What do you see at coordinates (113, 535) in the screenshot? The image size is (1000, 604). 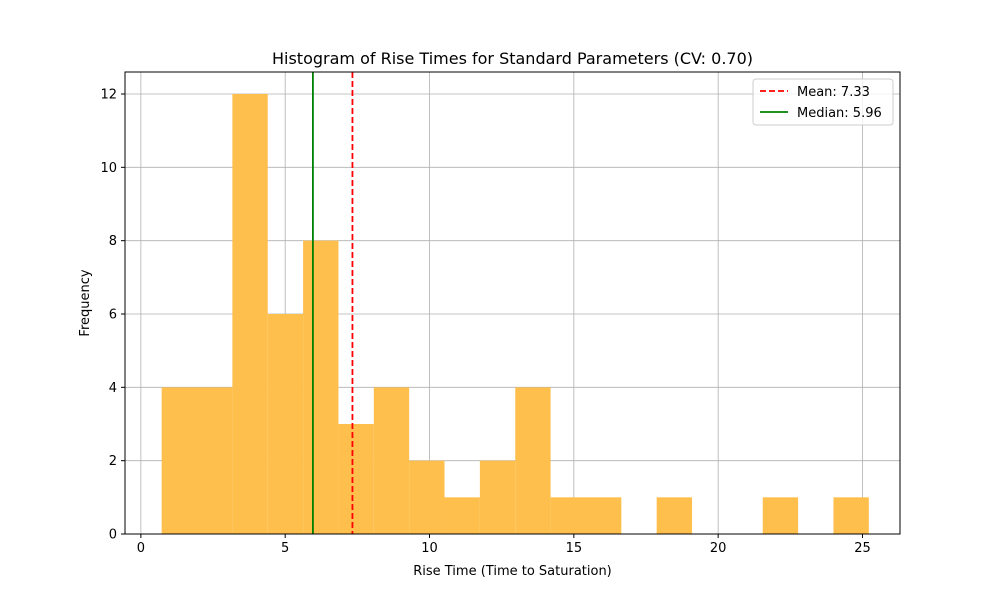 I see `y-tick-label: 0` at bounding box center [113, 535].